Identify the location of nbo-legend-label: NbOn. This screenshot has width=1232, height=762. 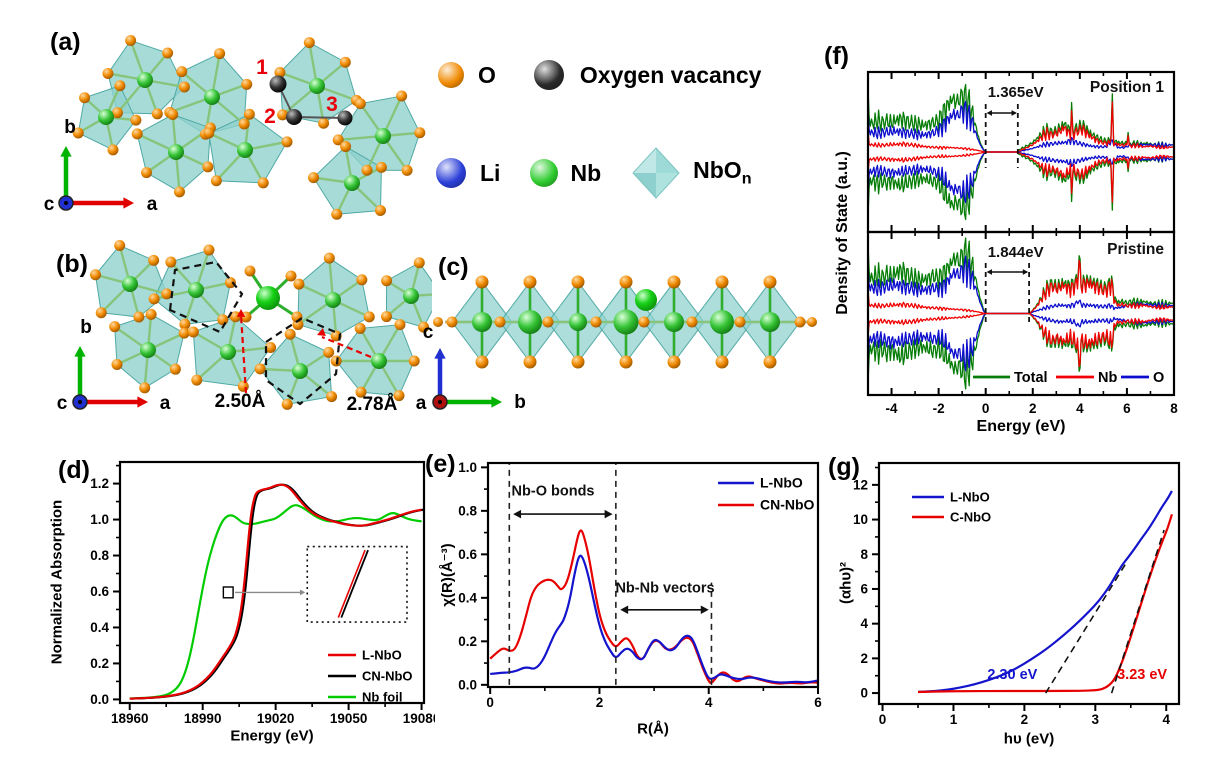
(722, 172).